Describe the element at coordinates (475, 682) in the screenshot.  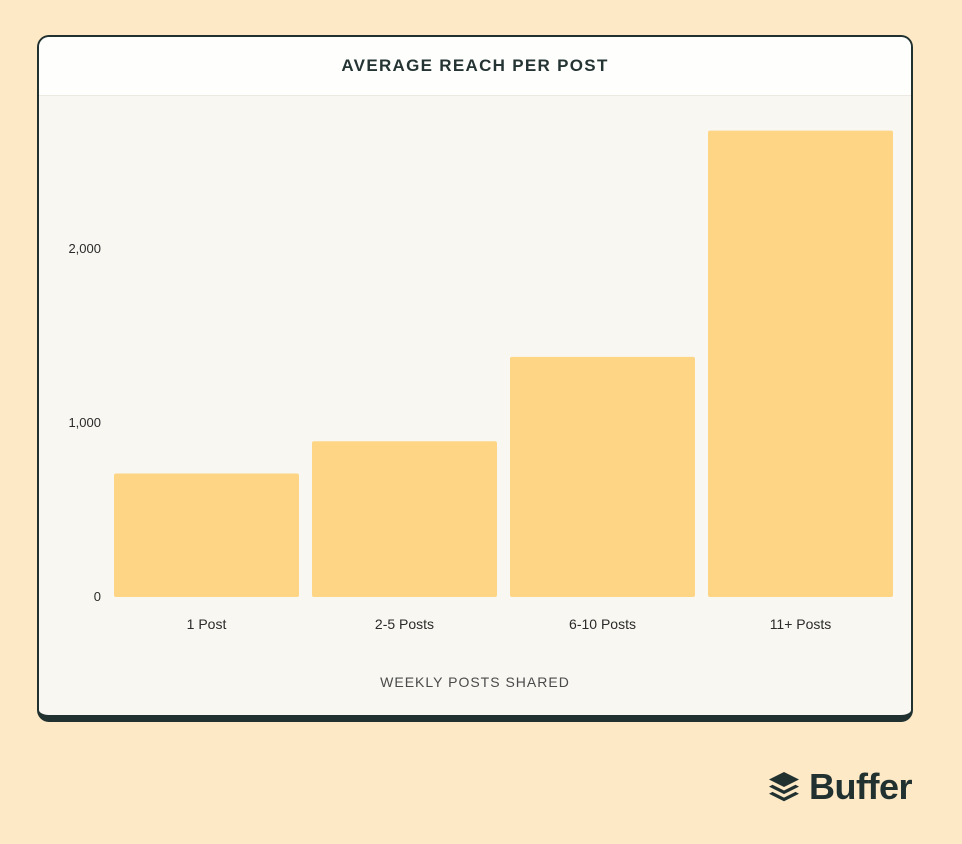
I see `x-axis-title: WEEKLY POSTS SHARED` at that location.